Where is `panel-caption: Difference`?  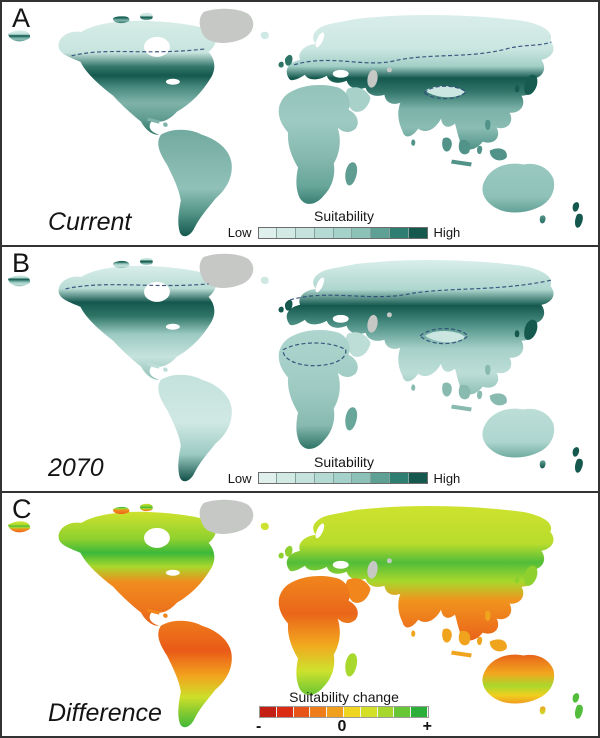
panel-caption: Difference is located at coordinates (105, 712).